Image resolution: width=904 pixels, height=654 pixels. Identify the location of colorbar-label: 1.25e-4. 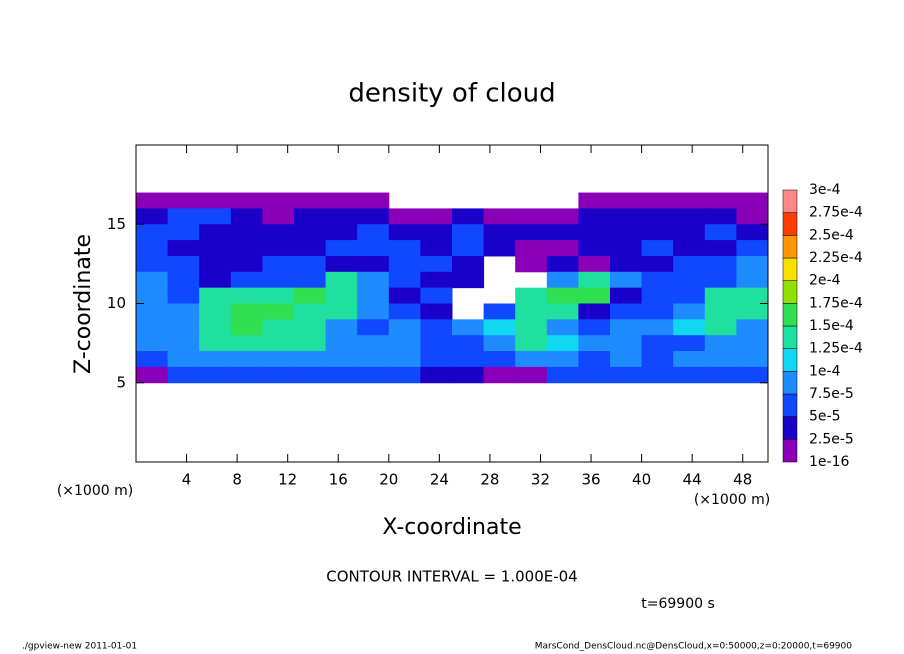
(836, 349).